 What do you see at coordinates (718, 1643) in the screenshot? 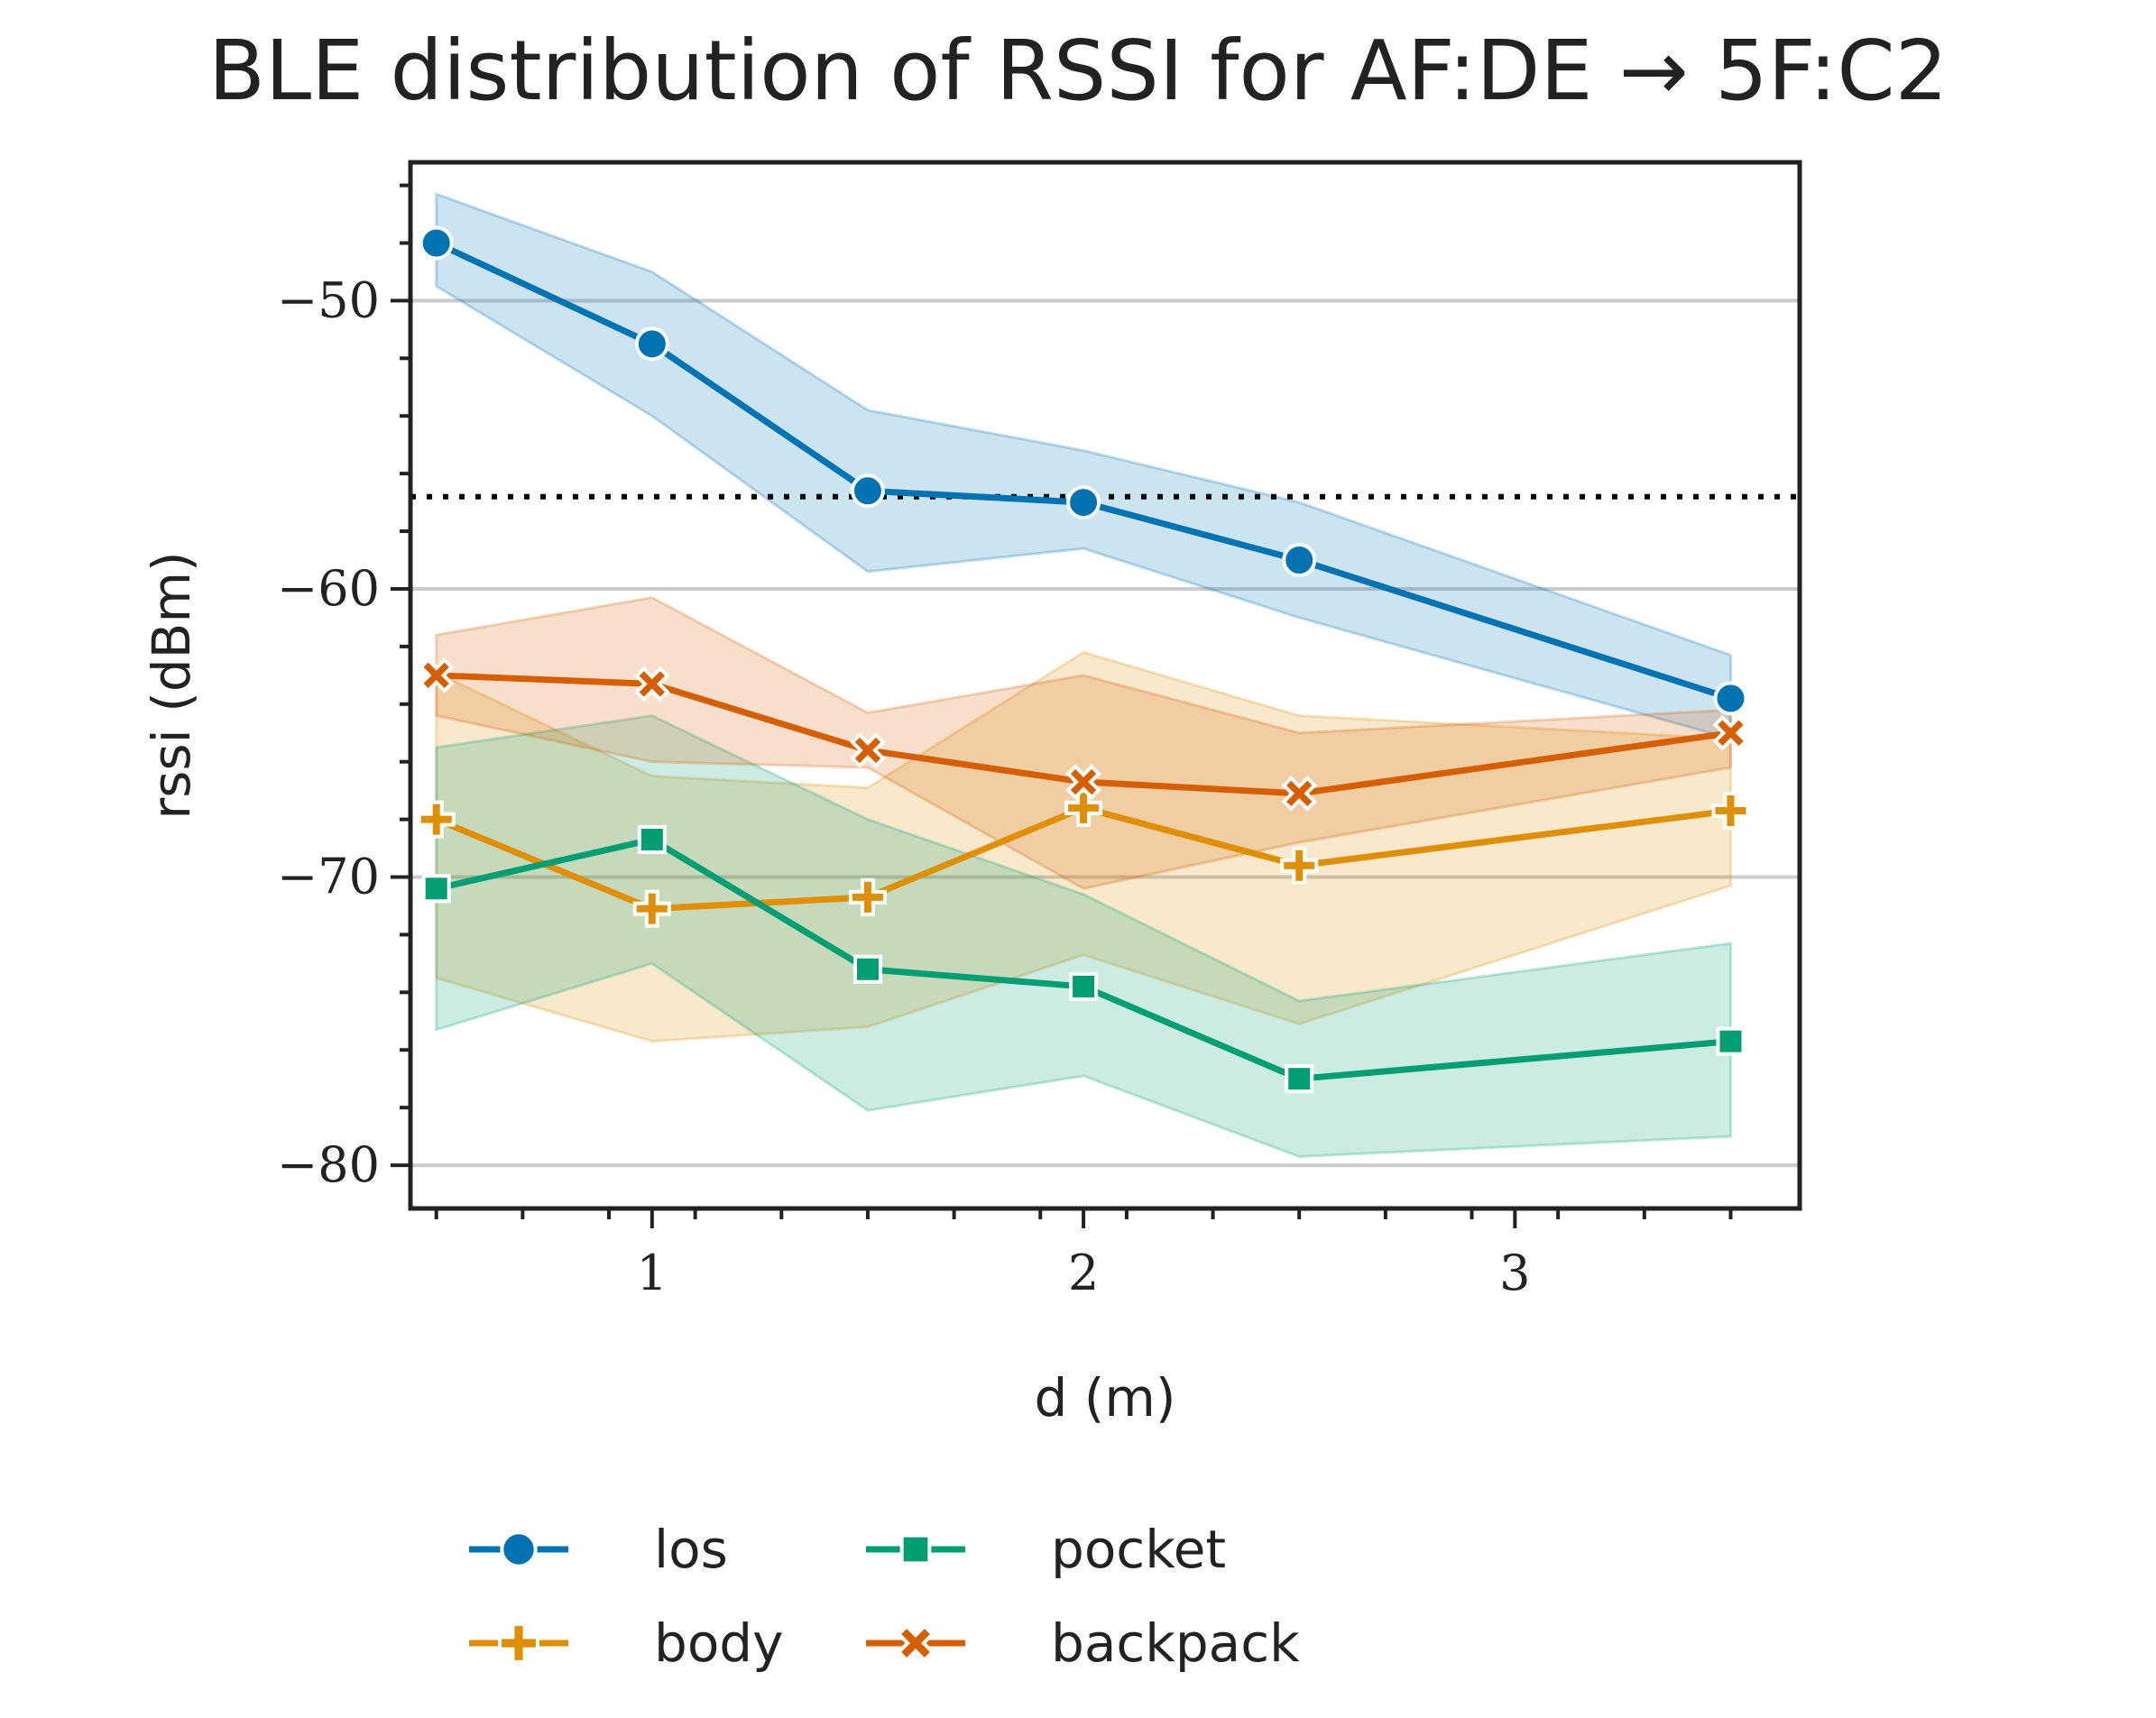
I see `legend-label: body` at bounding box center [718, 1643].